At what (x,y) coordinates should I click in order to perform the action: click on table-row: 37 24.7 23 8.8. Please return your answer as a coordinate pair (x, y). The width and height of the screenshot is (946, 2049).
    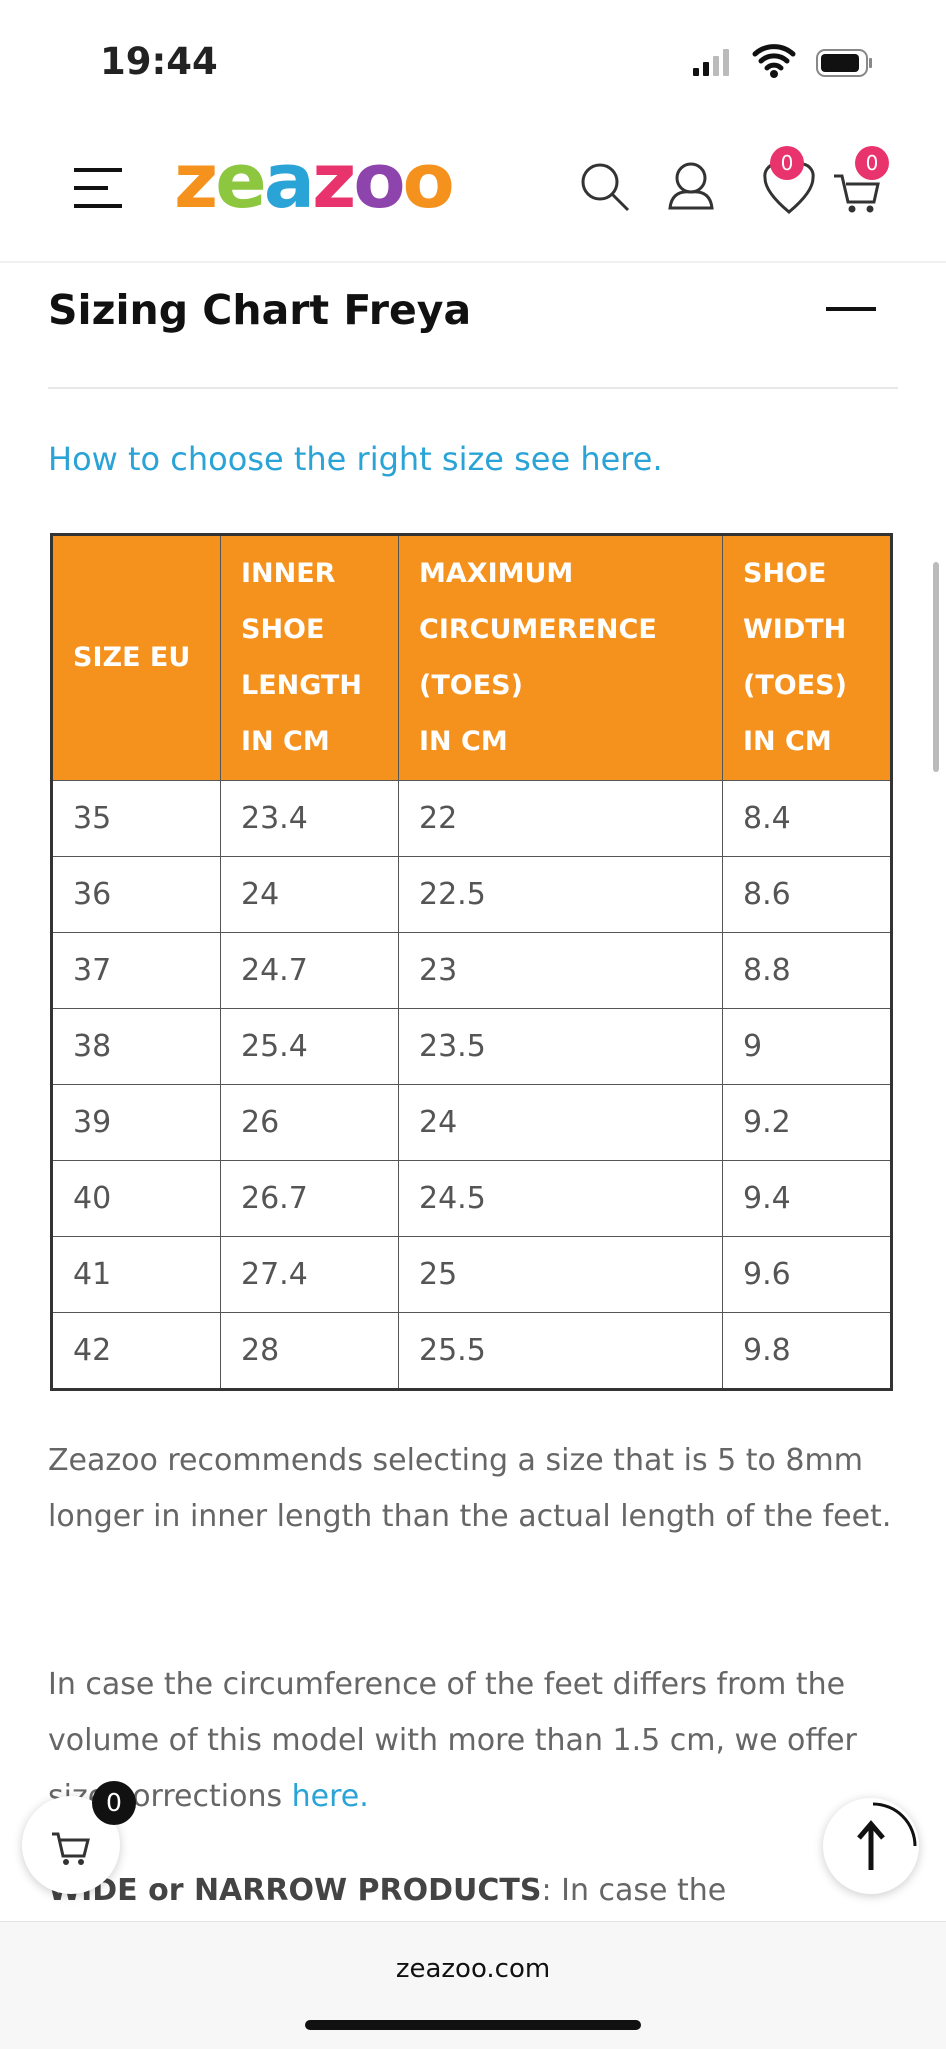
    Looking at the image, I should click on (471, 970).